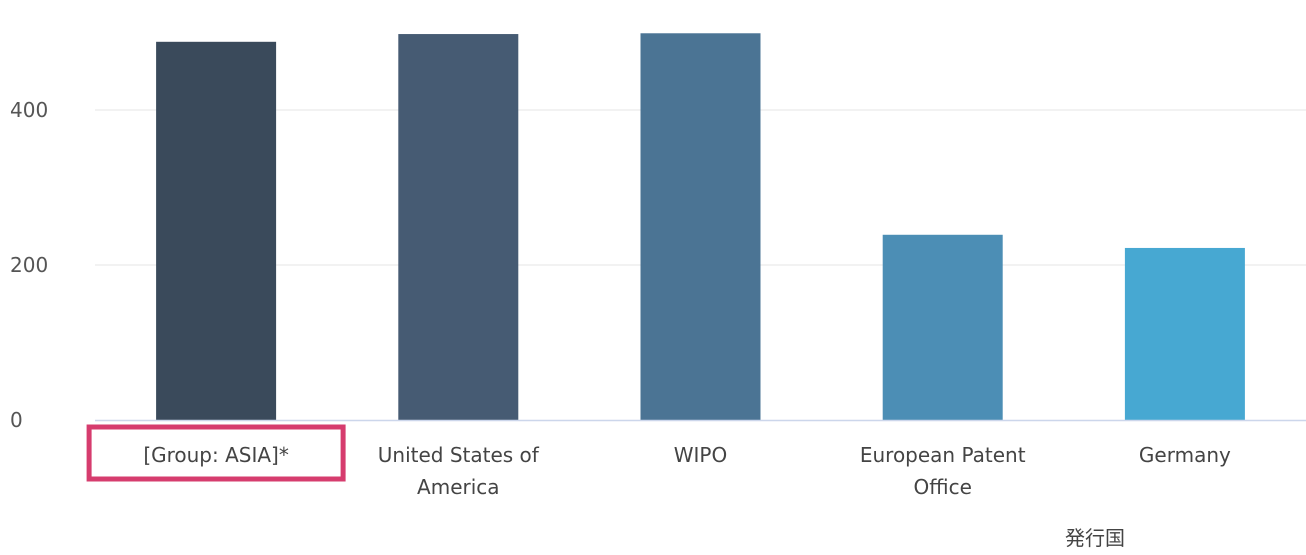 This screenshot has height=555, width=1306. What do you see at coordinates (459, 471) in the screenshot?
I see `x-tick-label: United States of America` at bounding box center [459, 471].